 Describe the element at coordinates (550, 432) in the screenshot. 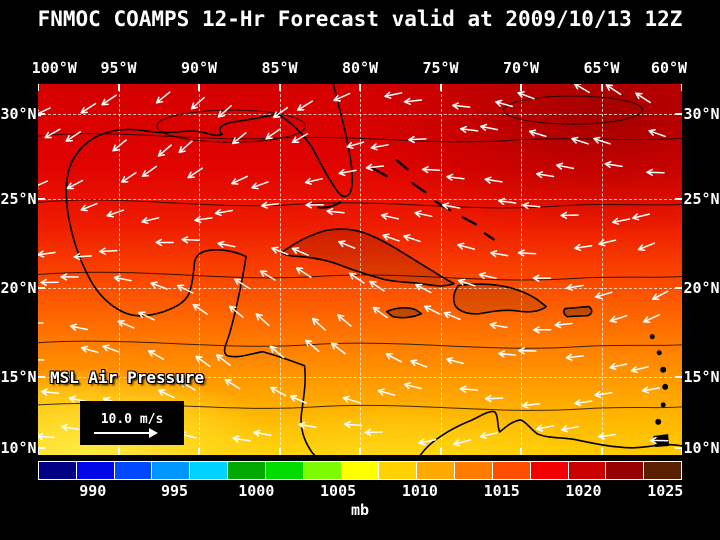

I see `south-america-coast` at that location.